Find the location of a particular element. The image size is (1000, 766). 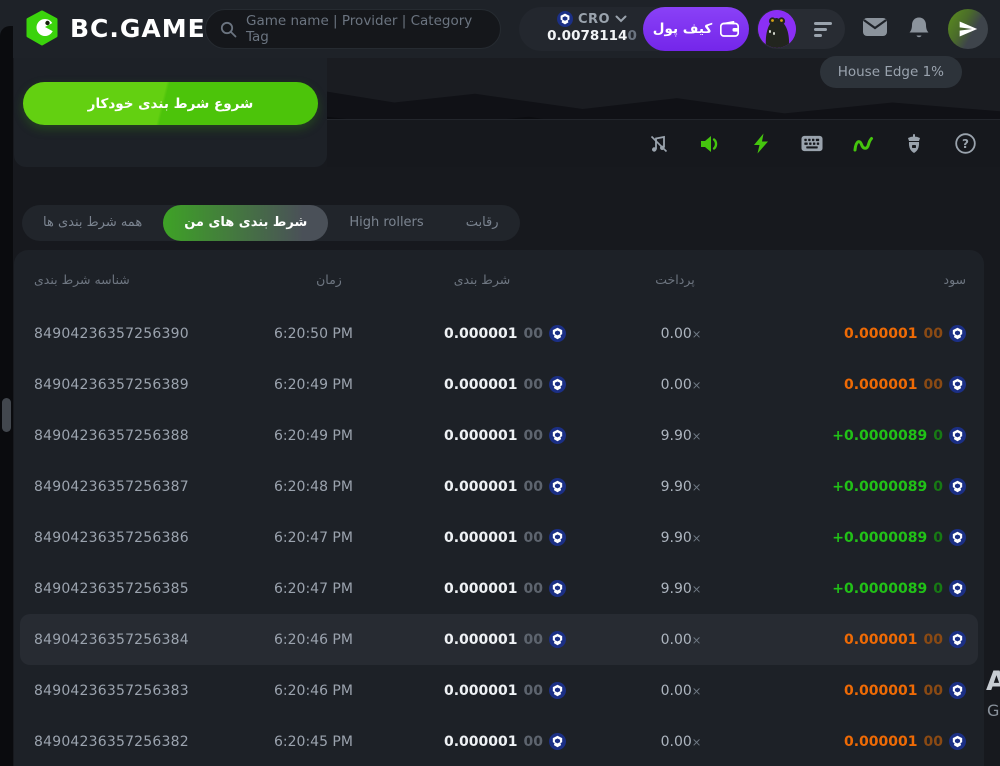

wallet-label: کیف پول is located at coordinates (682, 29).